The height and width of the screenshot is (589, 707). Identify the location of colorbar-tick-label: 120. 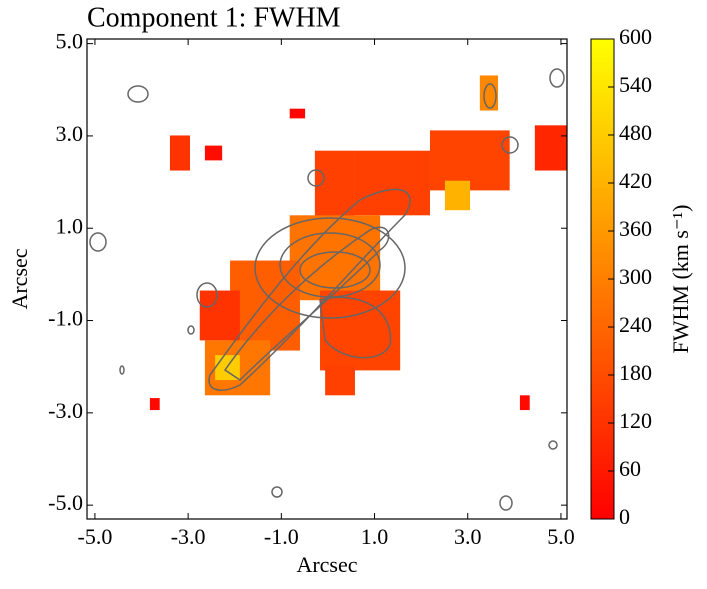
(635, 420).